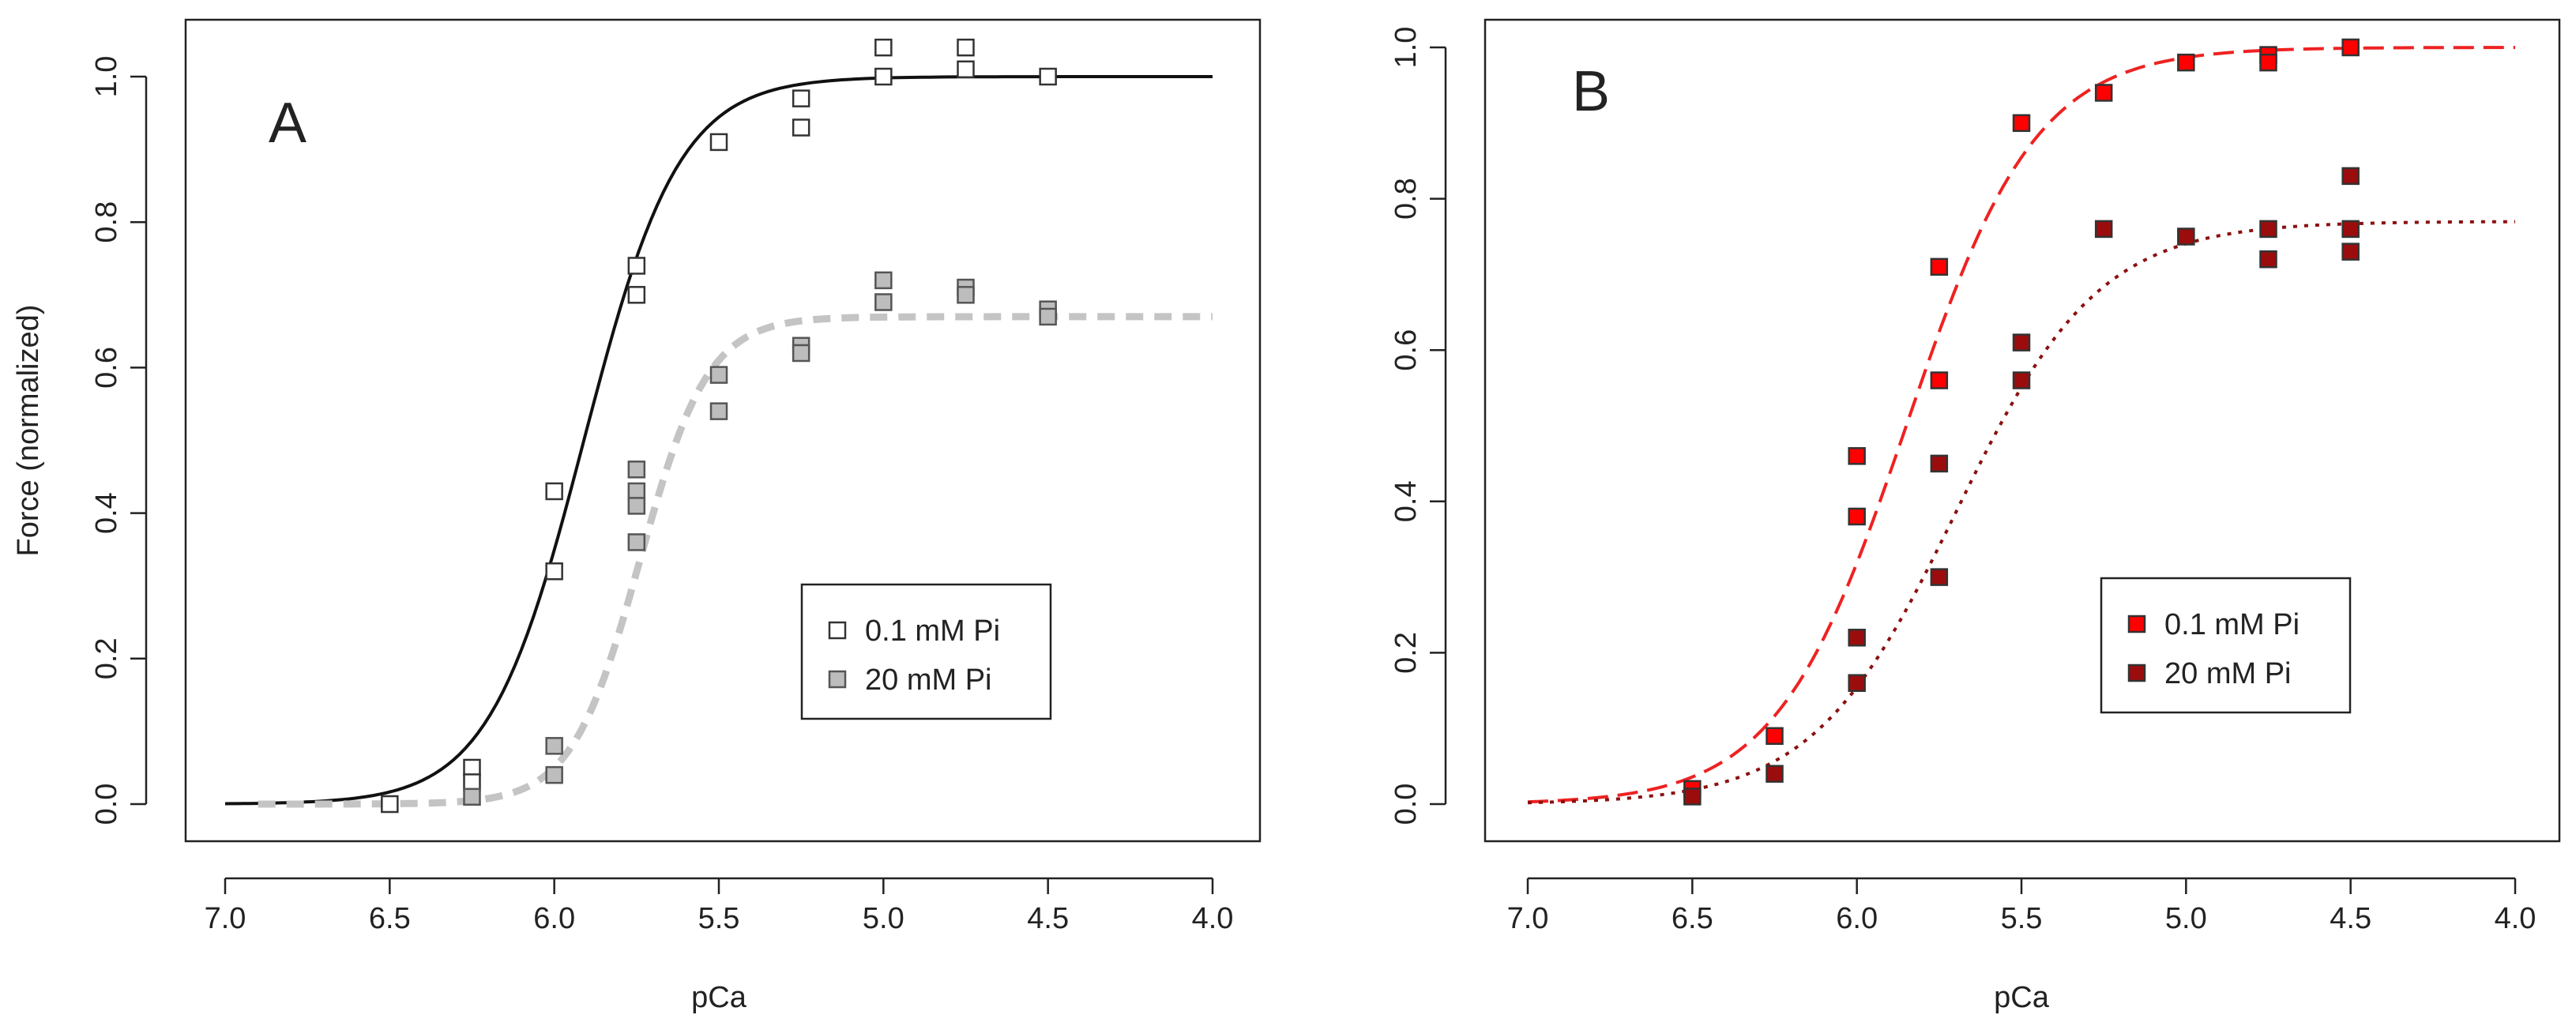 This screenshot has height=1030, width=2576. I want to click on y-tick-label: 0.8, so click(1406, 199).